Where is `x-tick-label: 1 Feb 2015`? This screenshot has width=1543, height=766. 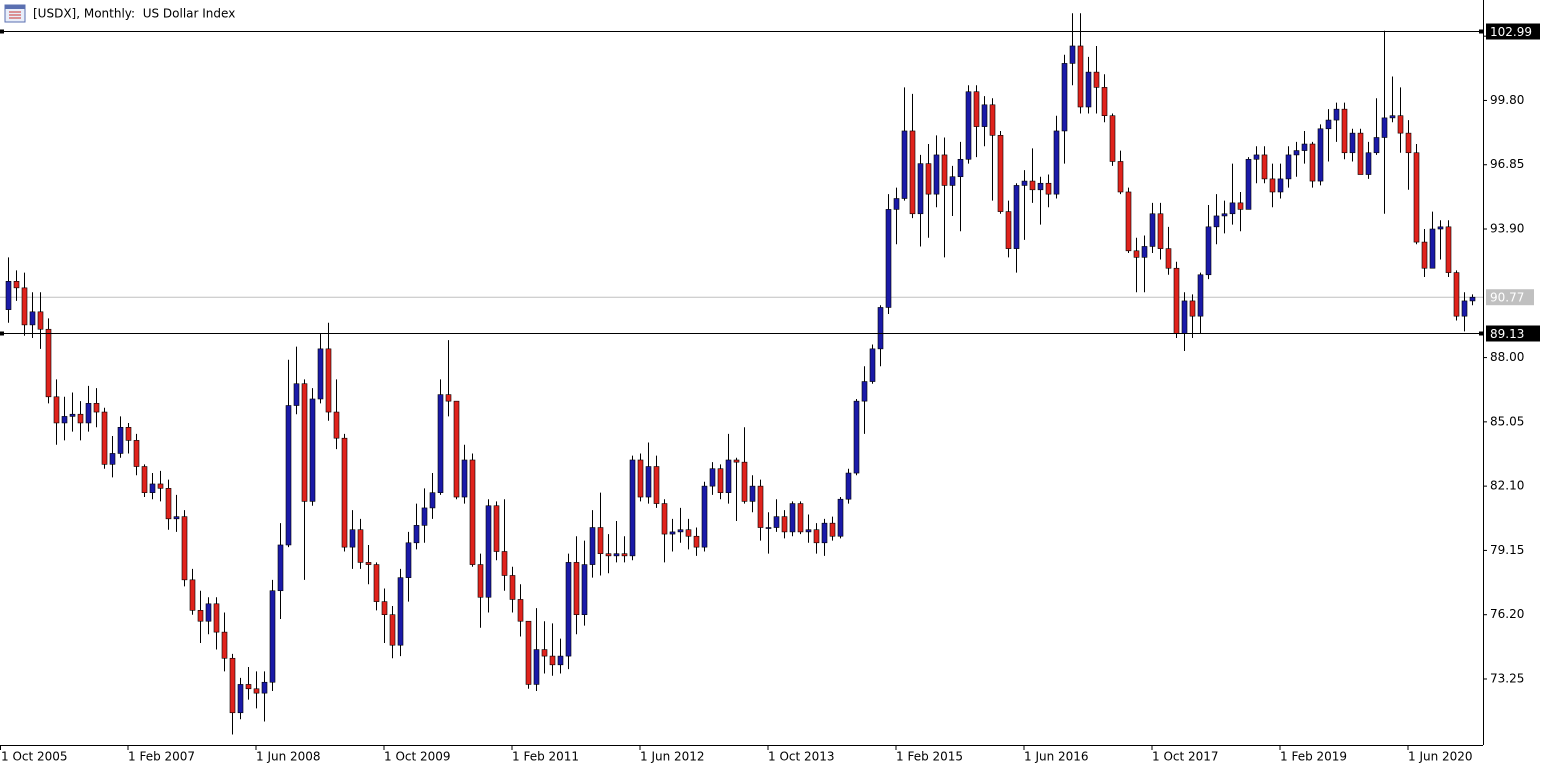 x-tick-label: 1 Feb 2015 is located at coordinates (929, 757).